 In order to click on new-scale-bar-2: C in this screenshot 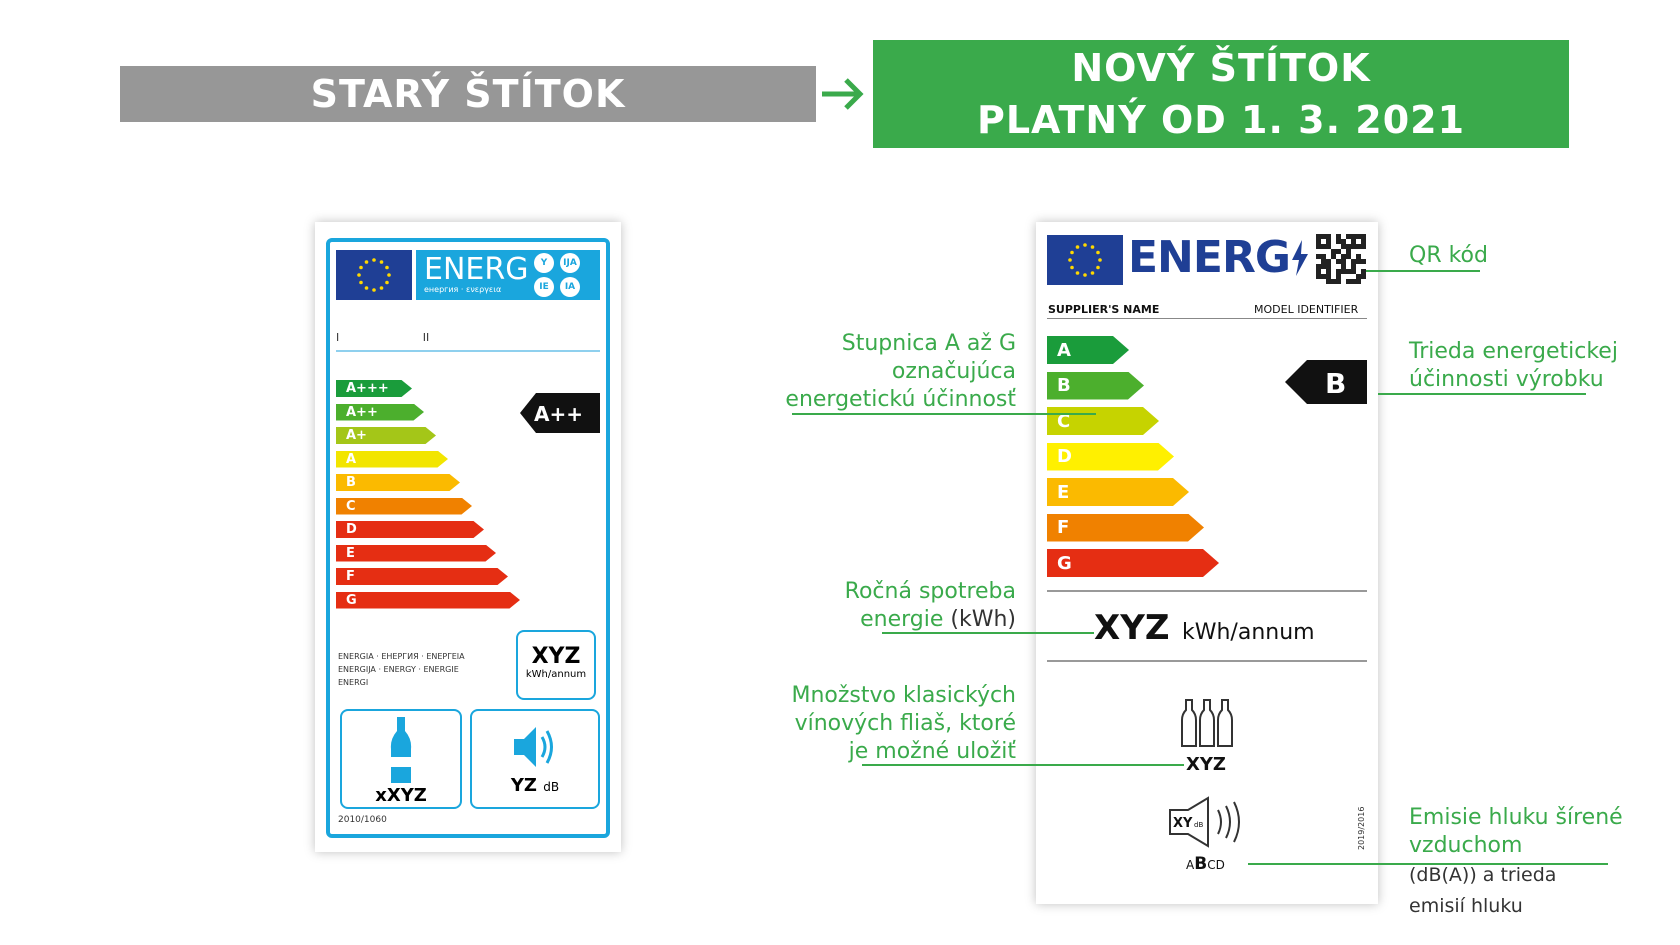, I will do `click(1103, 421)`.